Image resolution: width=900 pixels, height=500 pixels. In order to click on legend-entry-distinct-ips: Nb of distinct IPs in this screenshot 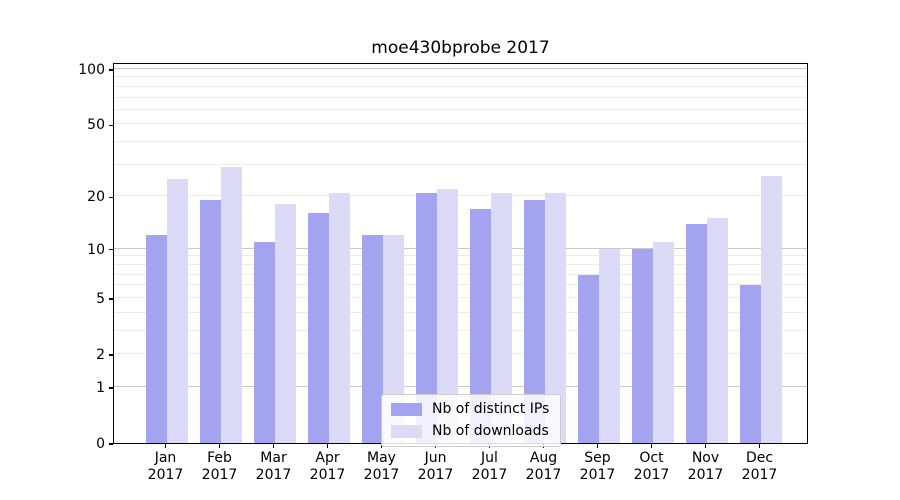, I will do `click(470, 409)`.